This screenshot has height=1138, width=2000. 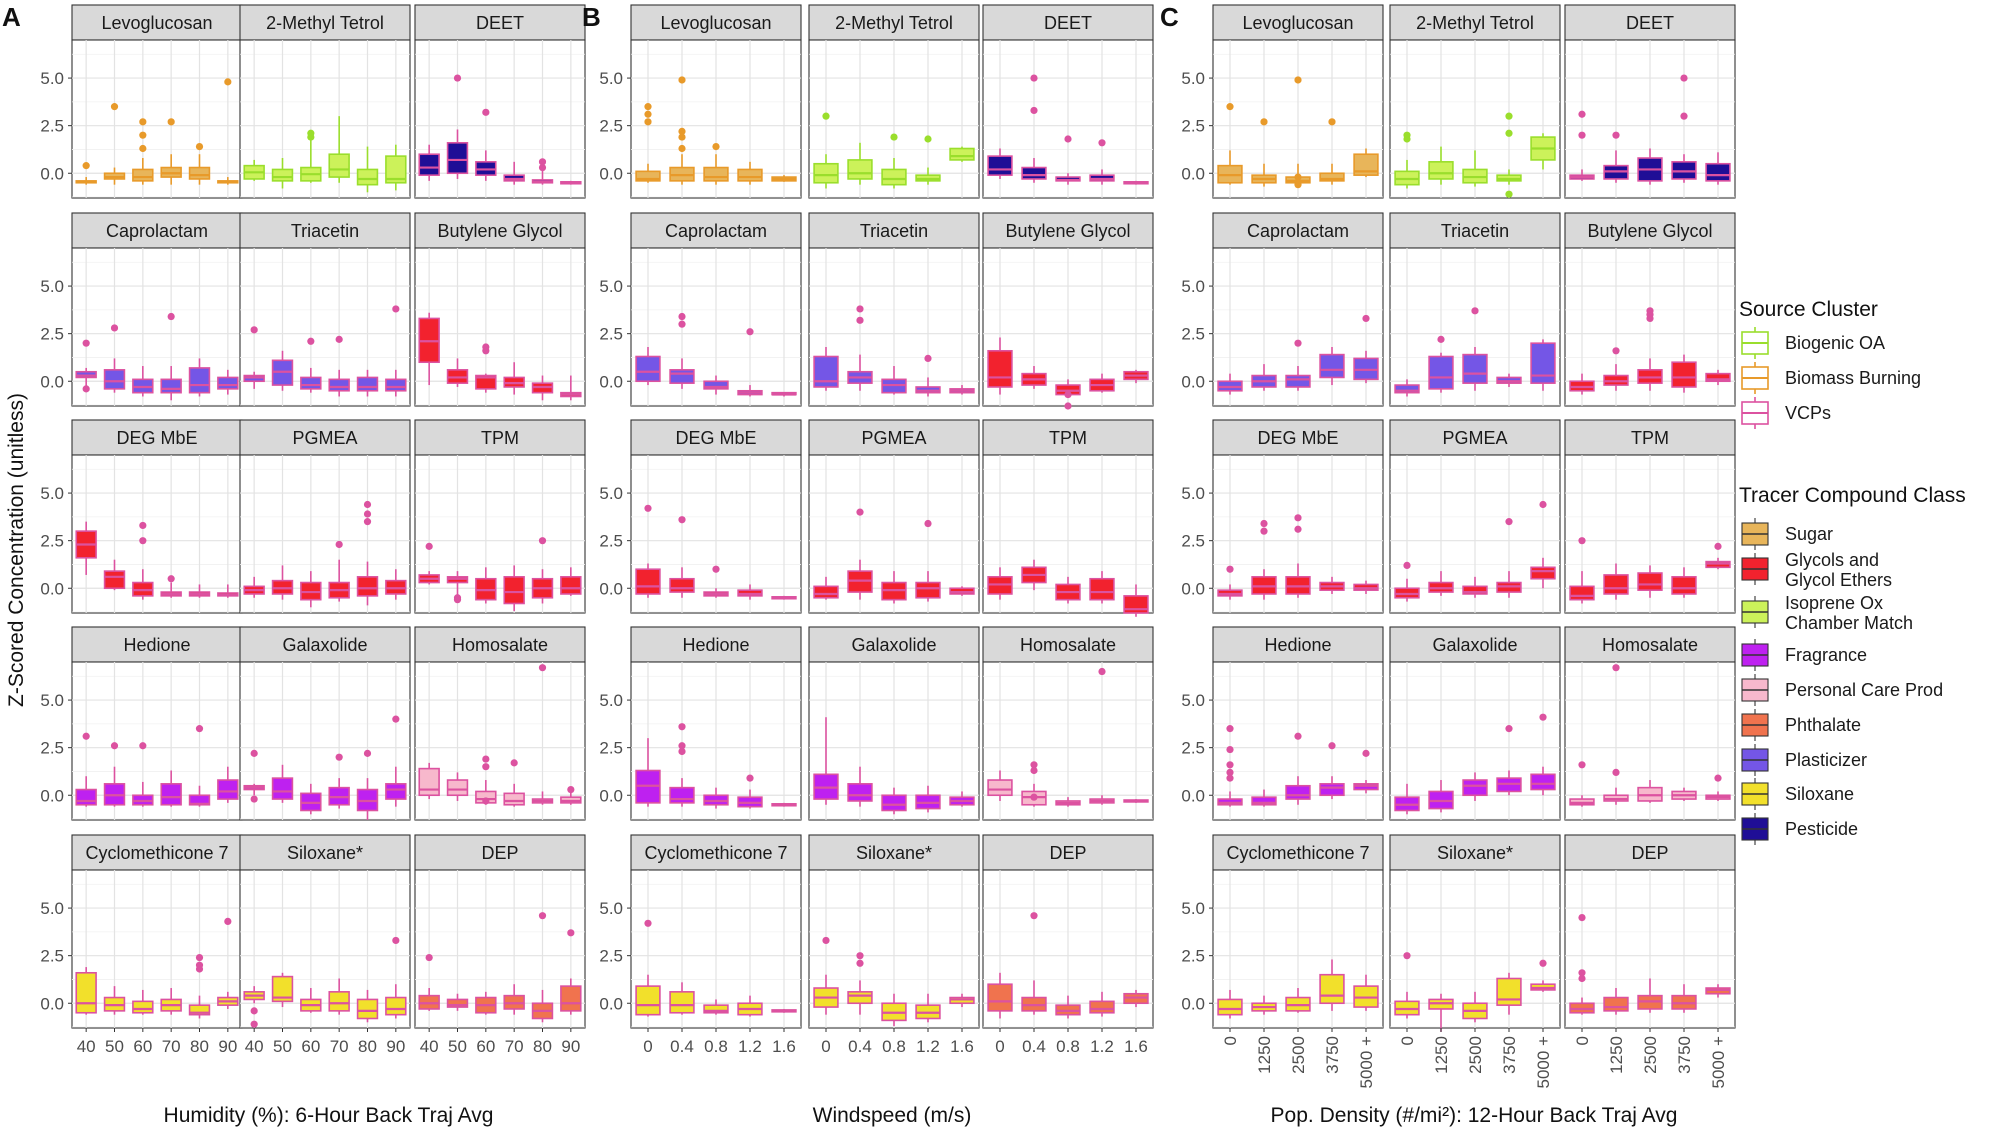 I want to click on legend-class-label: Isoprene Ox, so click(x=1834, y=603).